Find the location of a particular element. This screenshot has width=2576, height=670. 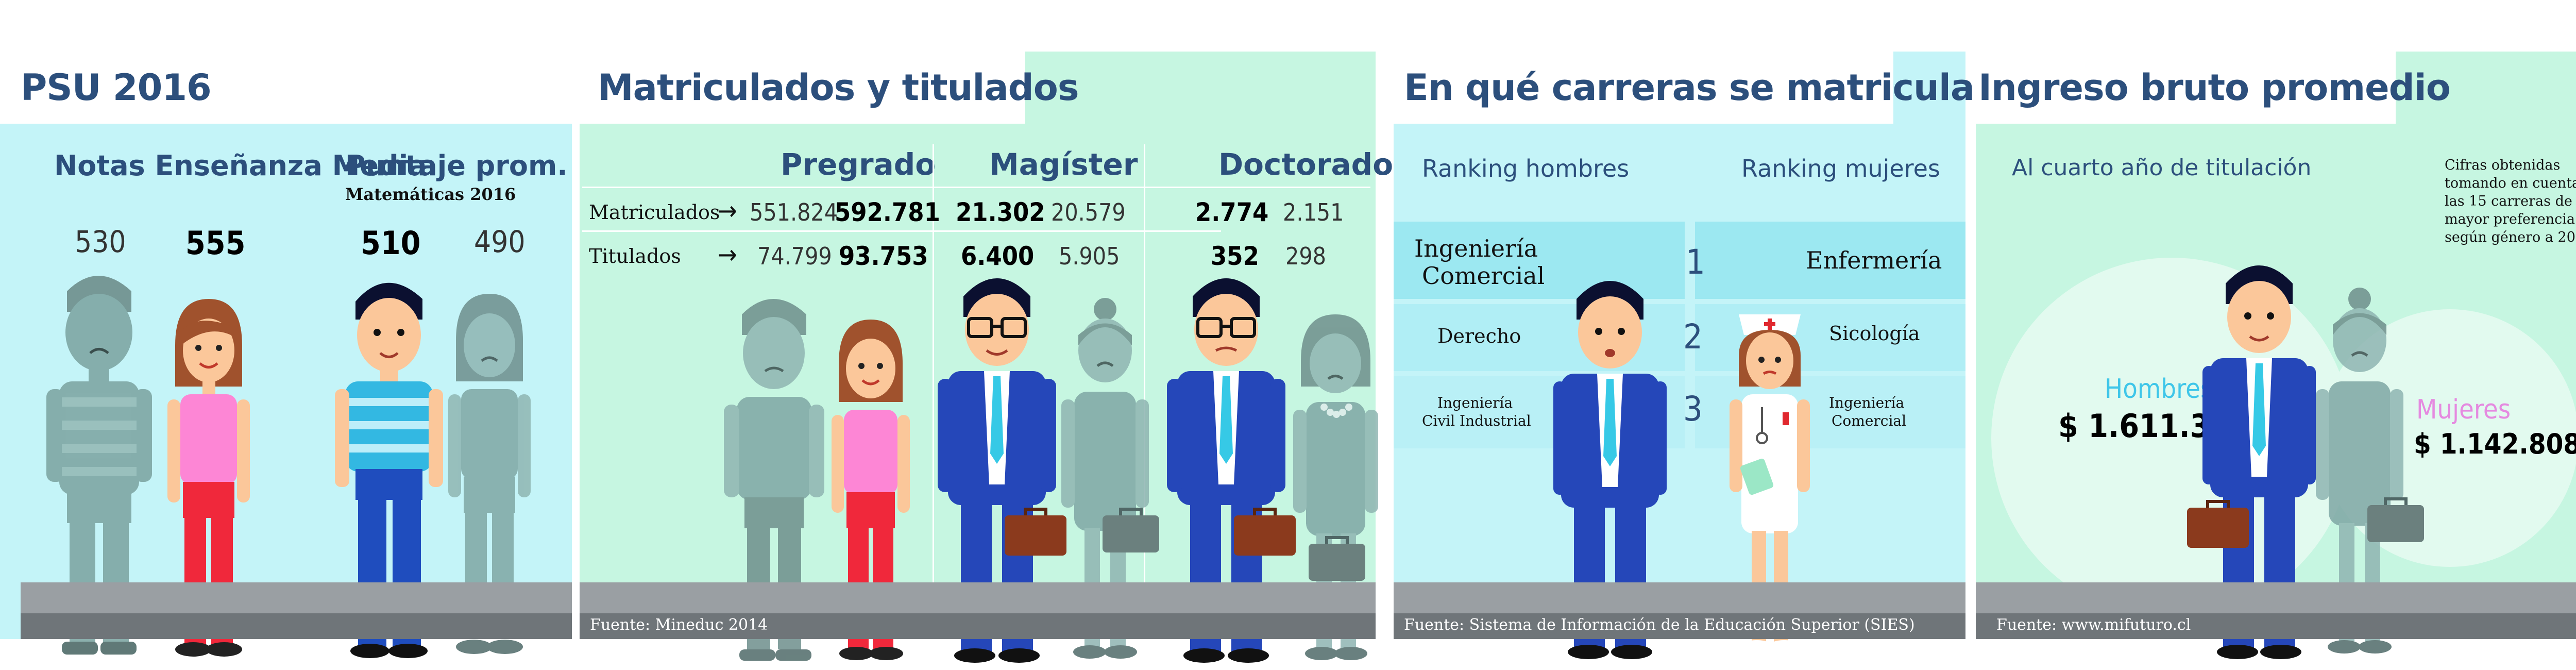

header-nem: Notas Enseñanza Media is located at coordinates (240, 165).